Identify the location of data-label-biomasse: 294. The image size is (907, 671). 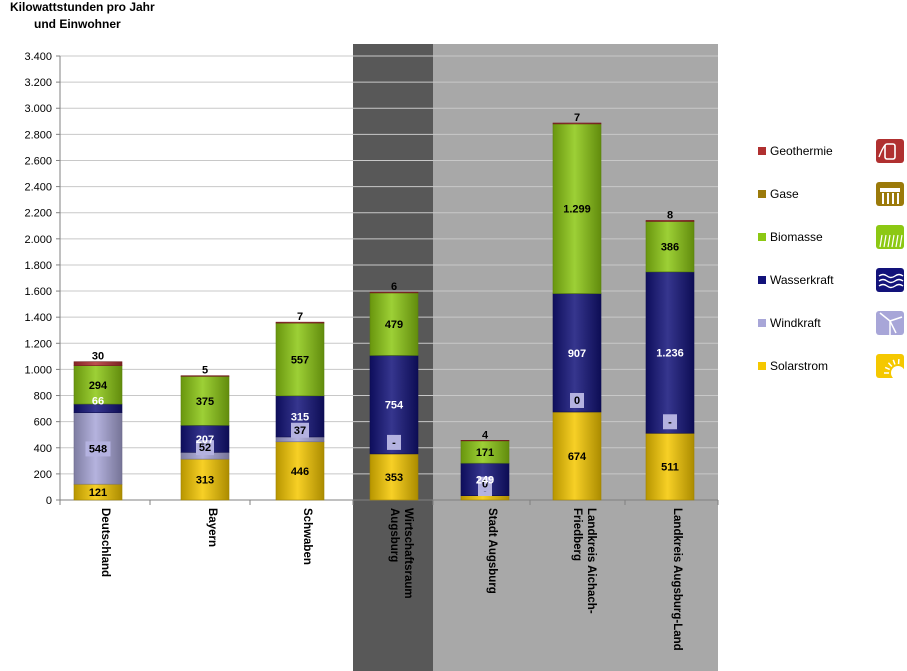
(98, 386).